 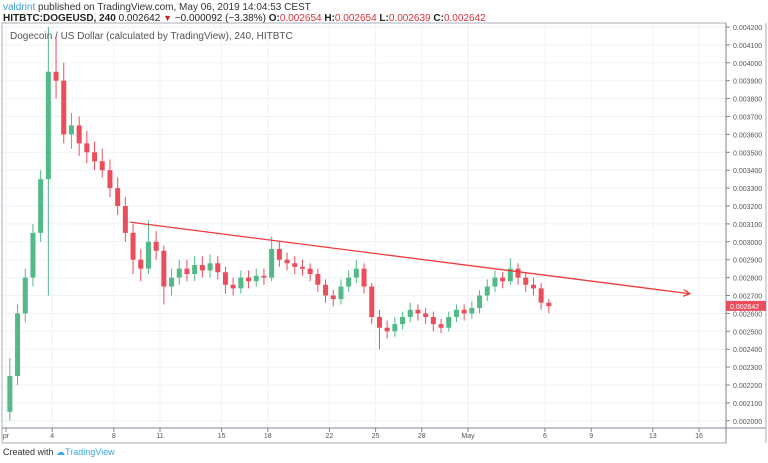 What do you see at coordinates (687, 293) in the screenshot?
I see `trendline-arrow-icon` at bounding box center [687, 293].